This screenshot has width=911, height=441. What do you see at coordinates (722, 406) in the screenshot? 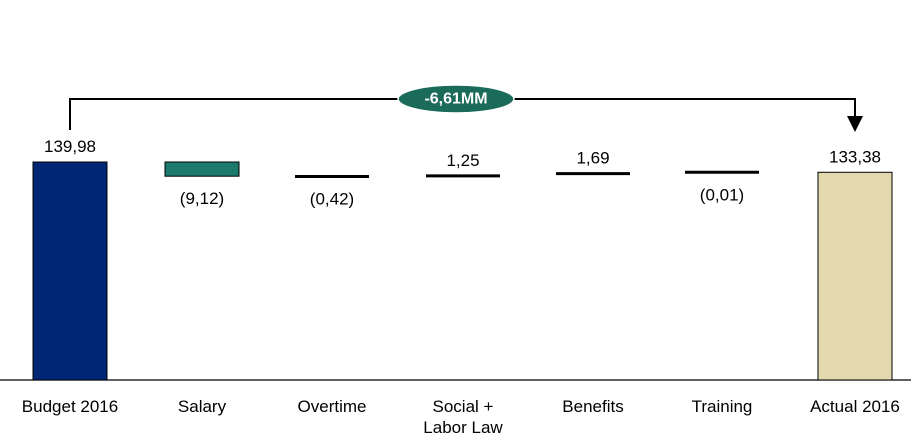
I see `category-label-training: Training` at bounding box center [722, 406].